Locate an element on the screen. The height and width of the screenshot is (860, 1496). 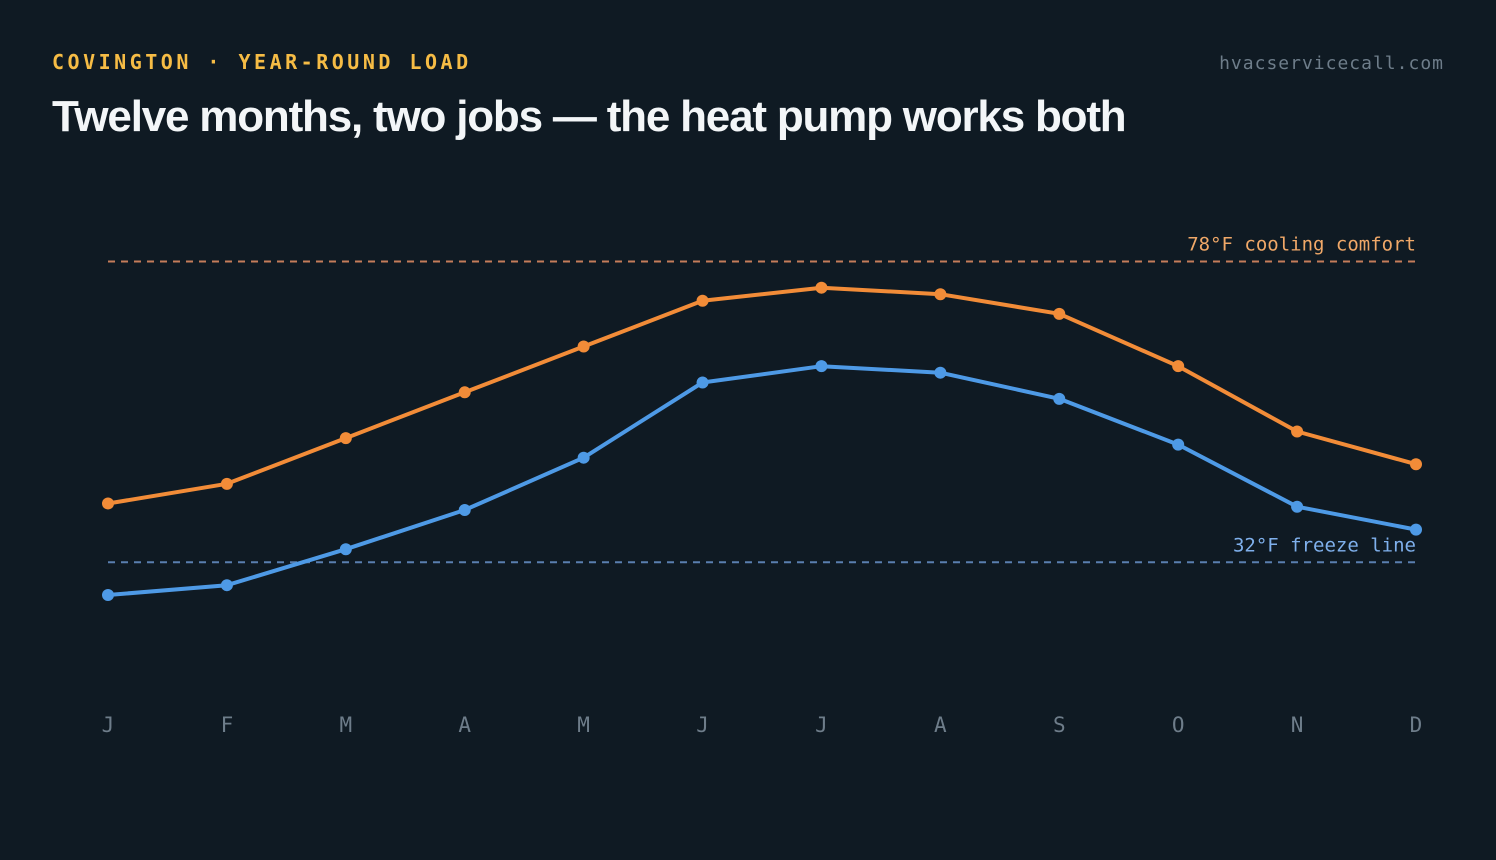
site-url: hvacservicecall.com is located at coordinates (1331, 63).